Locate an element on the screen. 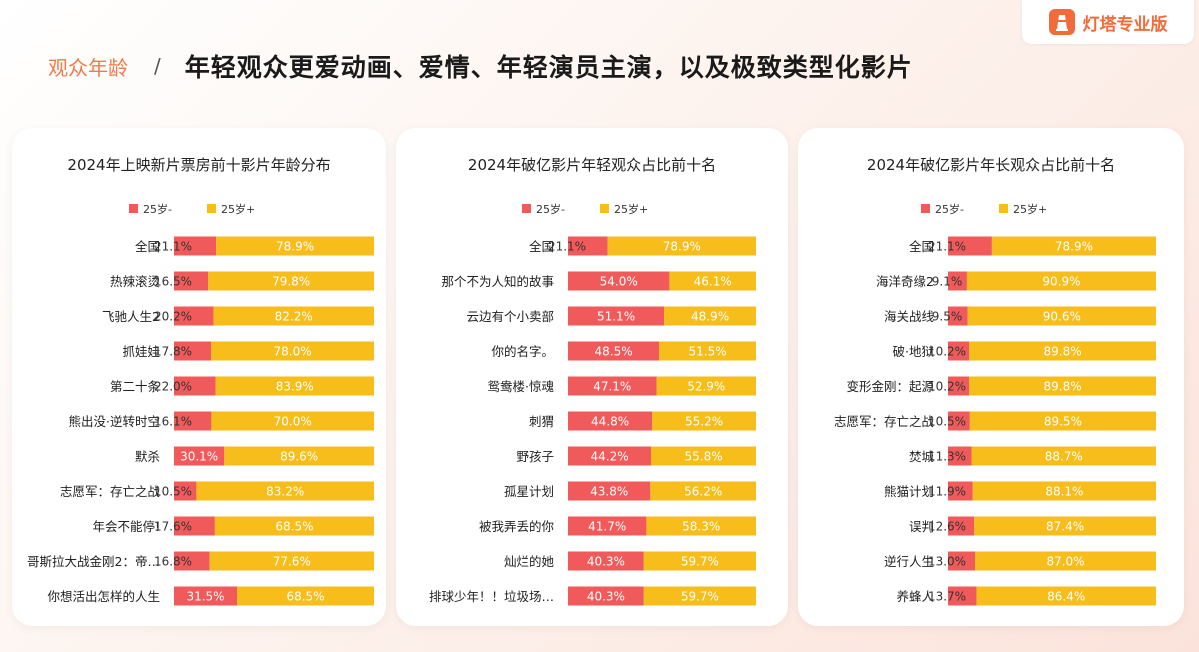 The width and height of the screenshot is (1199, 652). category-label: 破·地狱 is located at coordinates (914, 351).